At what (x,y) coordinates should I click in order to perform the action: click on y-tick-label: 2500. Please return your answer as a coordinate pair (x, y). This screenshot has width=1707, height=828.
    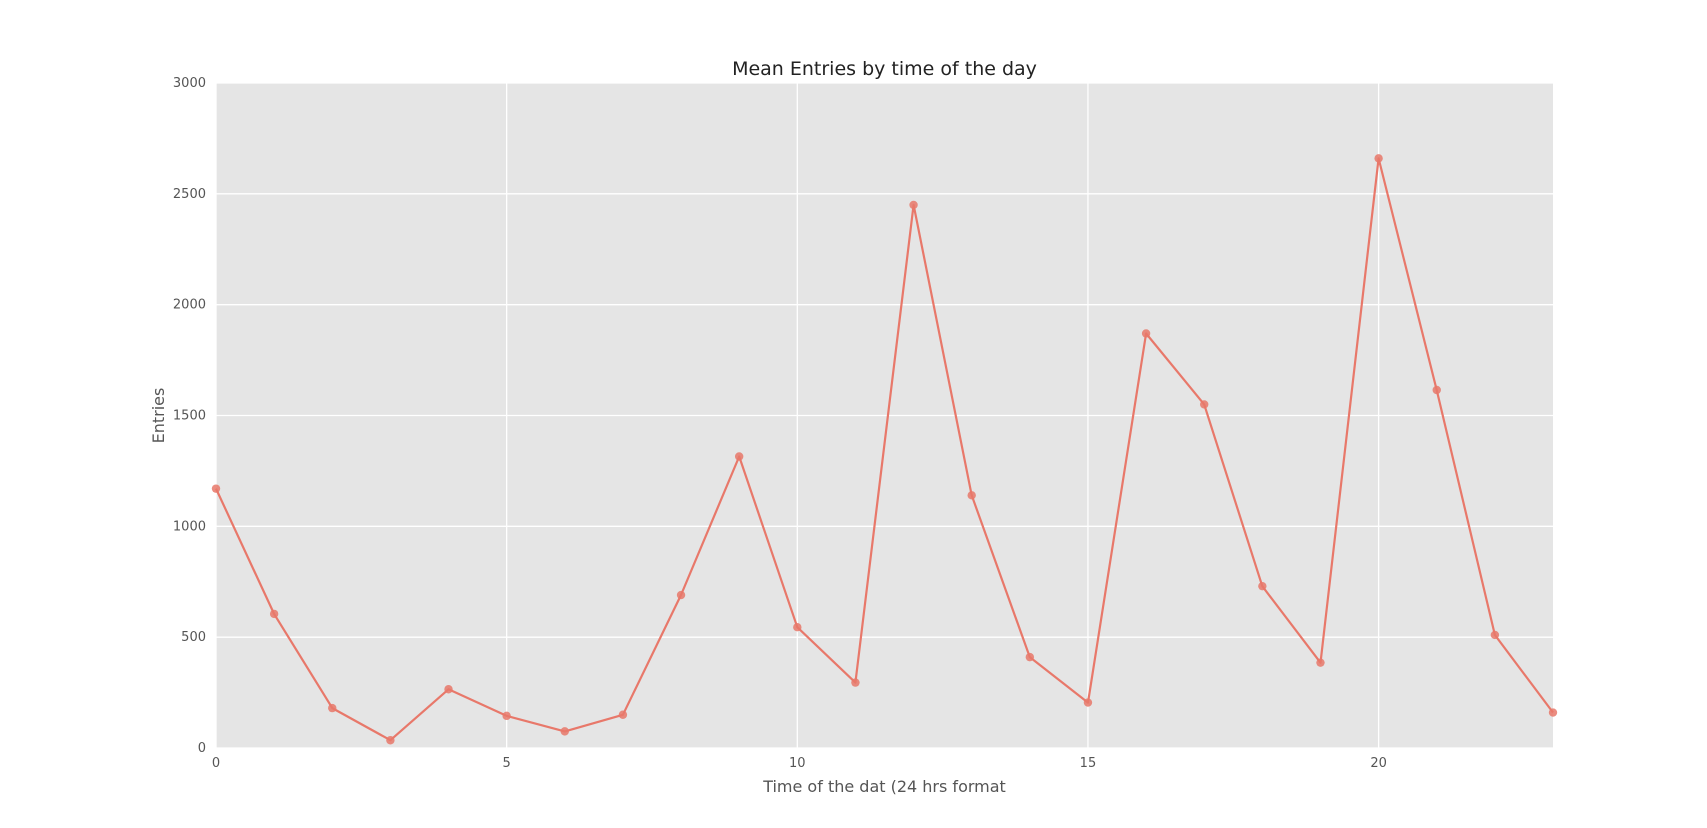
    Looking at the image, I should click on (189, 194).